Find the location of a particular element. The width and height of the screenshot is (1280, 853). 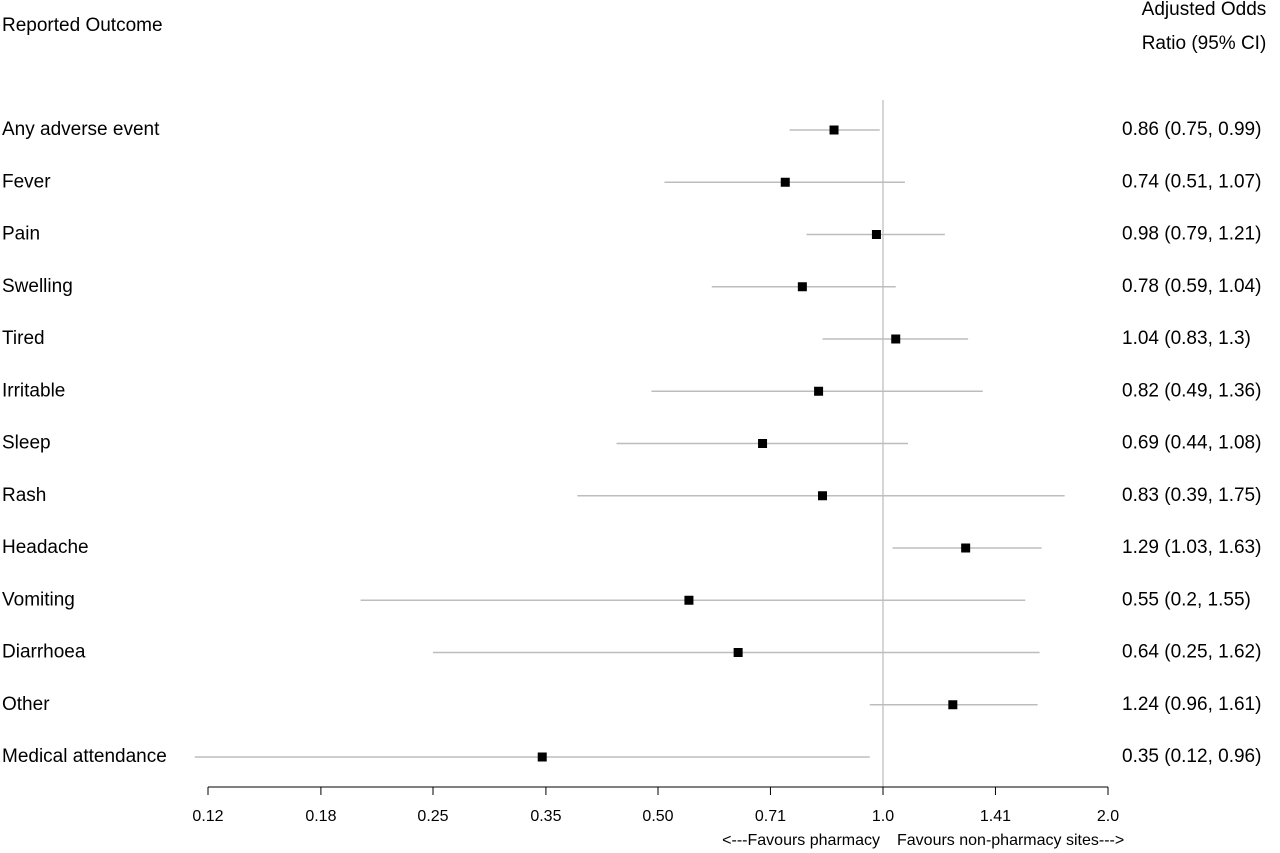

value-label: 0.82 (0.49, 1.36) is located at coordinates (1191, 390).